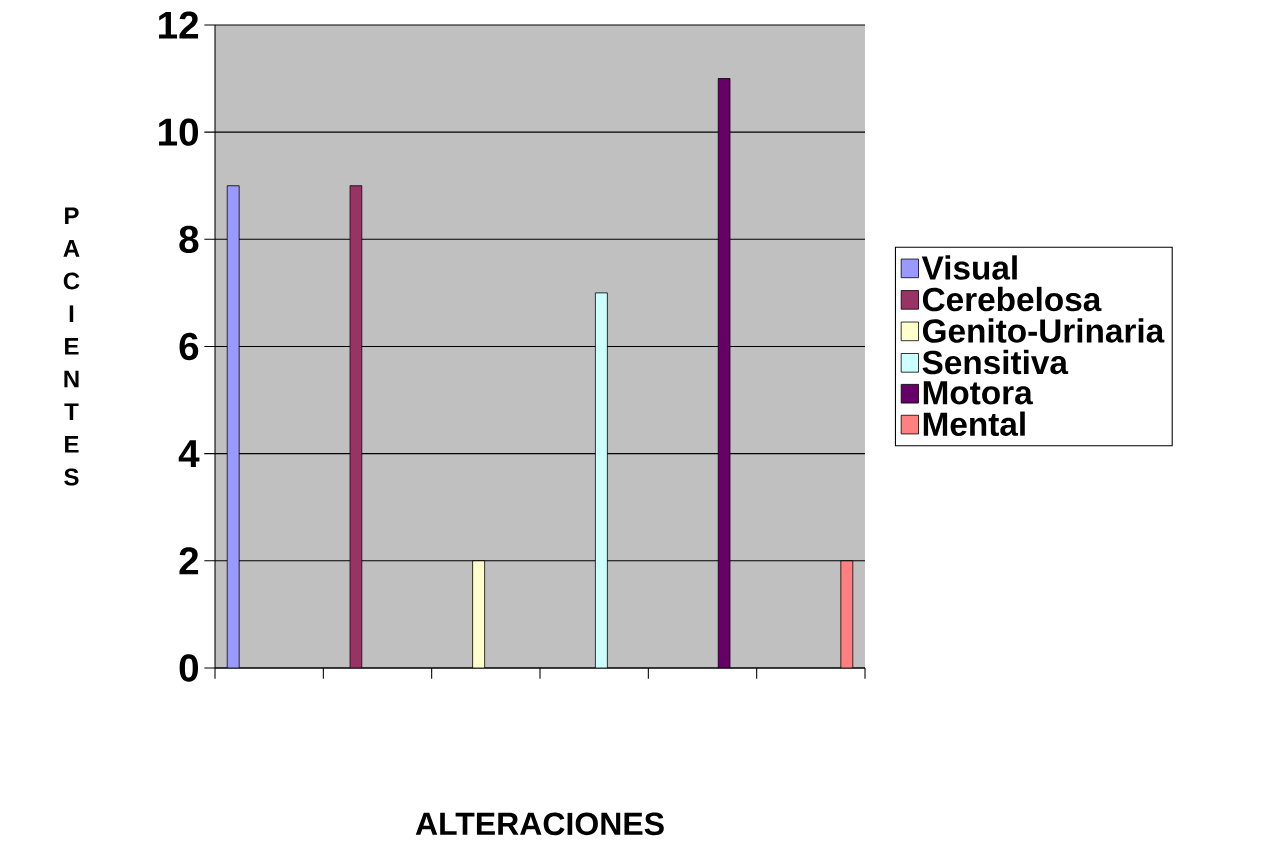 This screenshot has height=841, width=1274. Describe the element at coordinates (1012, 299) in the screenshot. I see `legend-label: Cerebelosa` at that location.